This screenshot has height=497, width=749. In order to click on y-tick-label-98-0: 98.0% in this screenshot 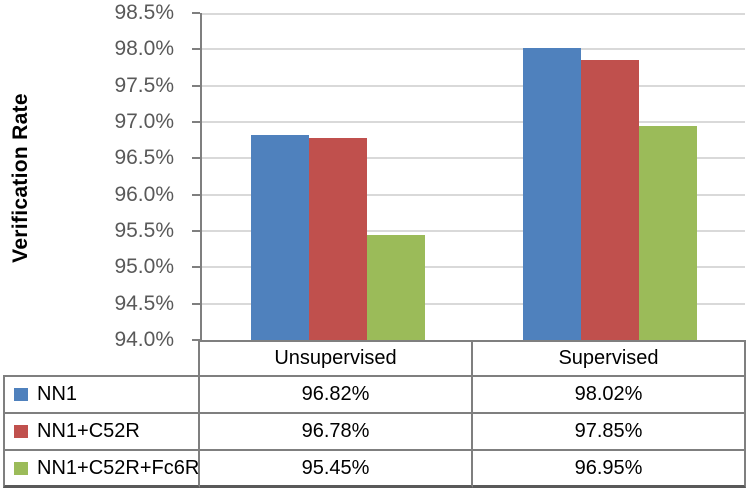, I will do `click(144, 49)`.